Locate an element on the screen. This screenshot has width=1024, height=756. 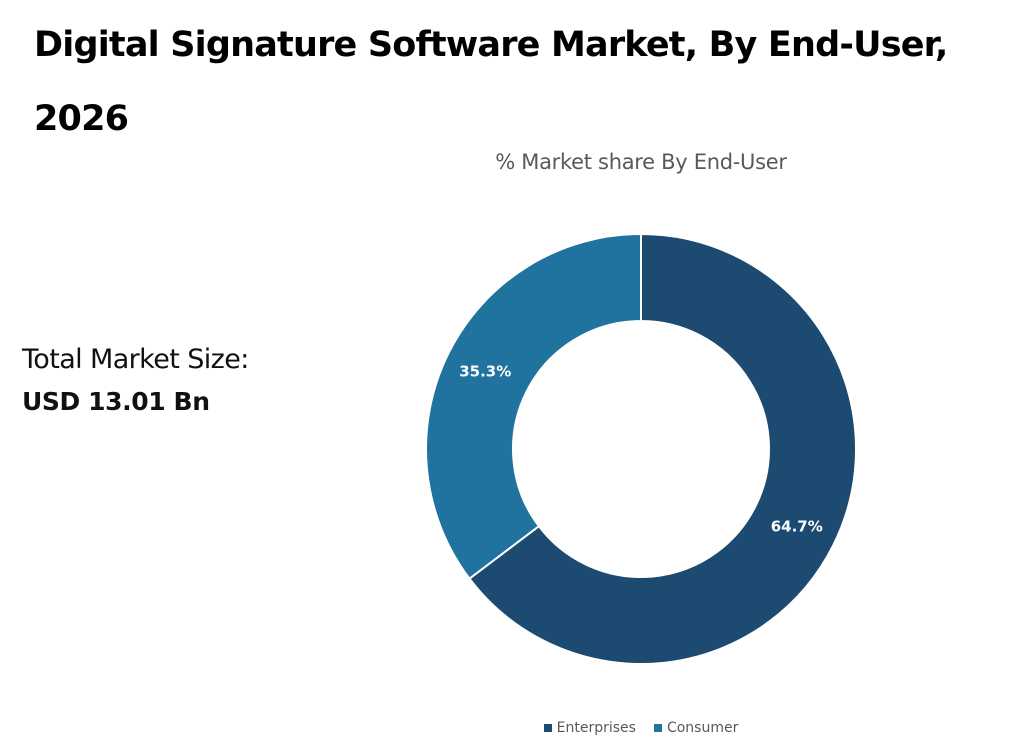
legend-item-consumer: Consumer is located at coordinates (696, 728).